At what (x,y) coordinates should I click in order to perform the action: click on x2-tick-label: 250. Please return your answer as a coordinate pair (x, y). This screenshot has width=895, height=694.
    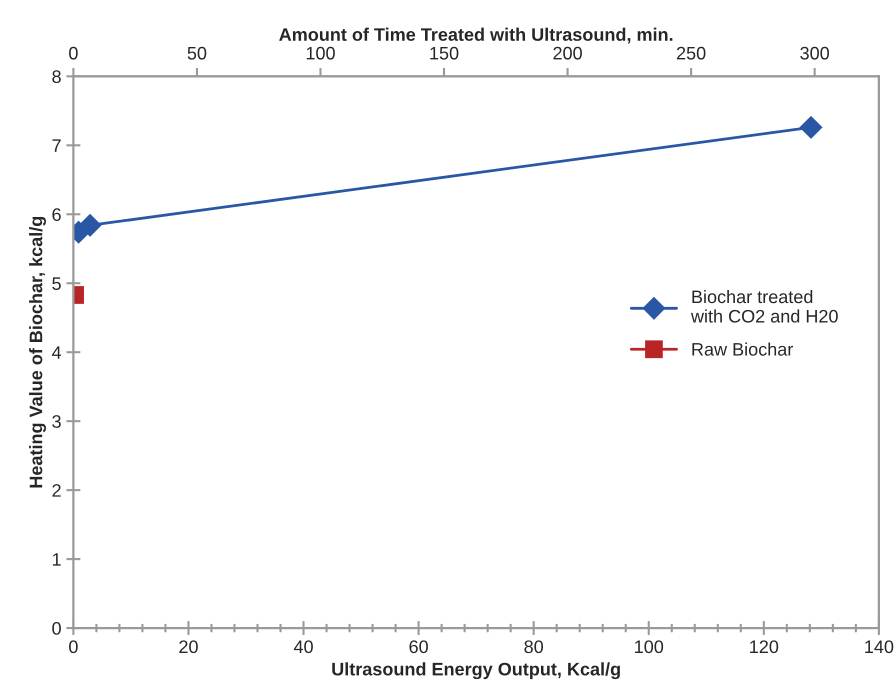
    Looking at the image, I should click on (691, 53).